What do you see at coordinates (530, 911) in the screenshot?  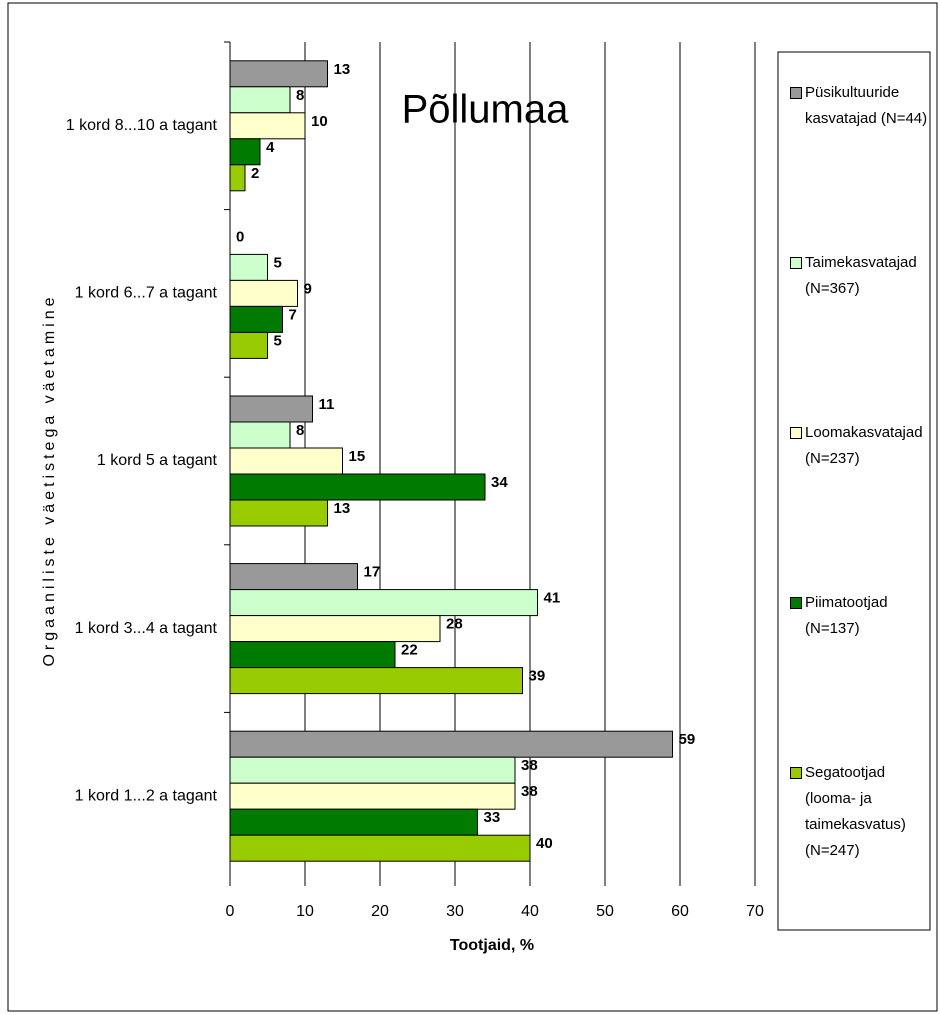 I see `x-tick-label: 40` at bounding box center [530, 911].